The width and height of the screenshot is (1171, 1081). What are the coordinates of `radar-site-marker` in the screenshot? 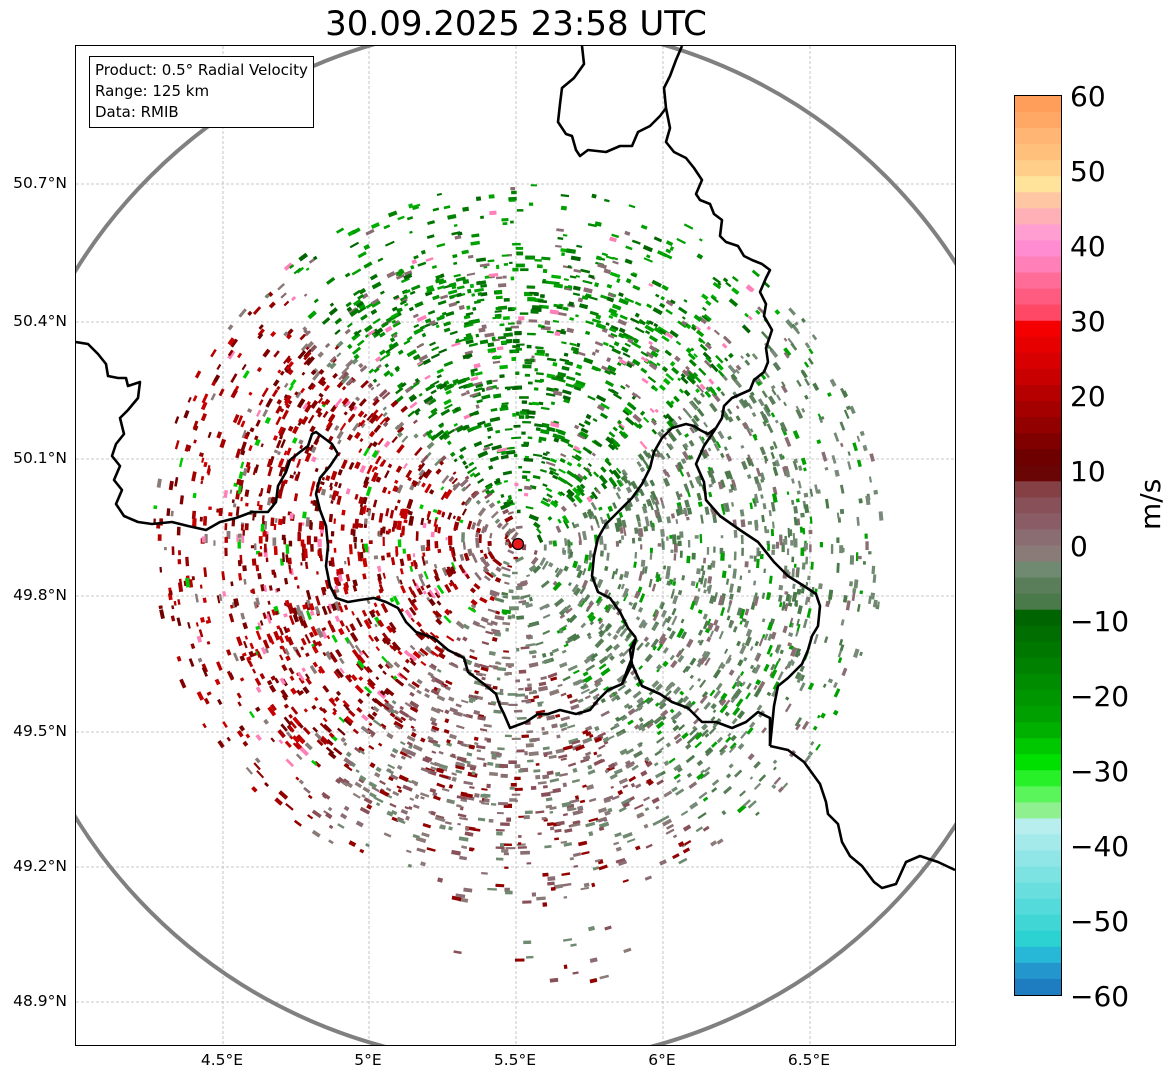 It's located at (518, 544).